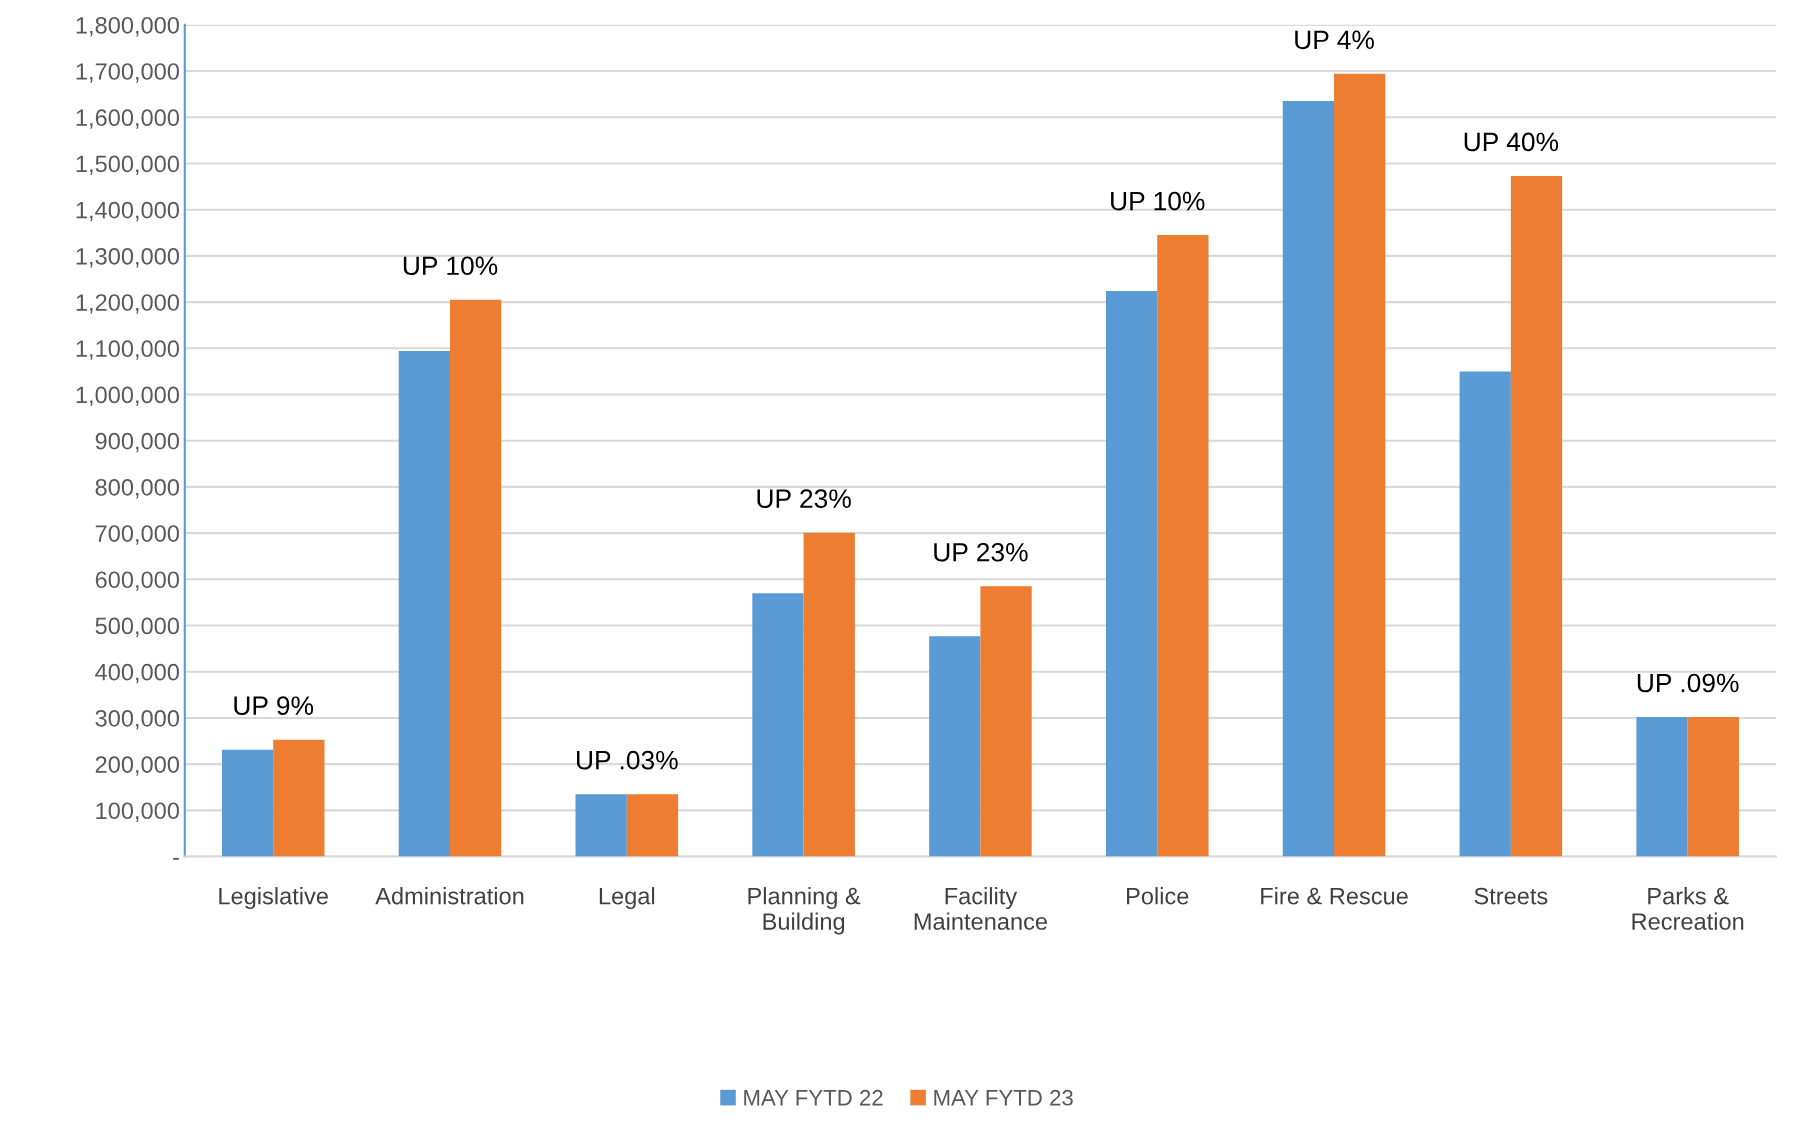 This screenshot has height=1130, width=1794. I want to click on x-tick-label: Legislative, so click(273, 898).